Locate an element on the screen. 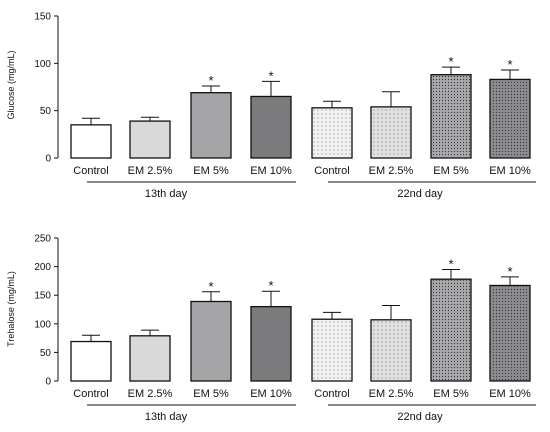 Image resolution: width=550 pixels, height=432 pixels. y-tick-label: 200 is located at coordinates (42, 267).